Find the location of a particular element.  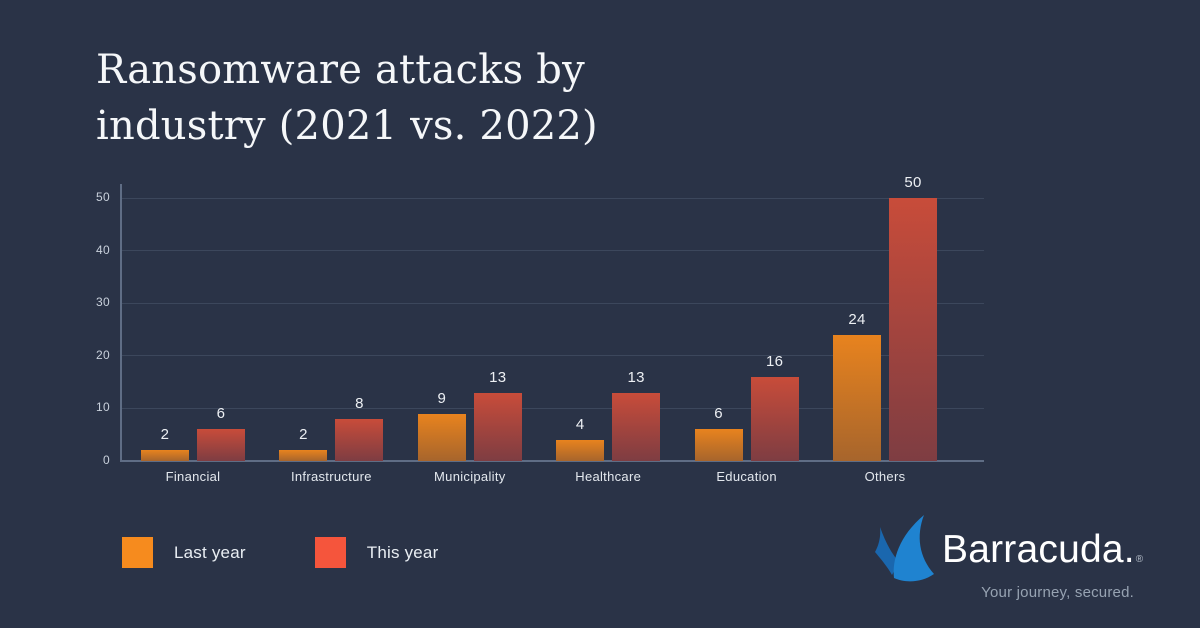

category-label-municipality: Municipality is located at coordinates (470, 476).